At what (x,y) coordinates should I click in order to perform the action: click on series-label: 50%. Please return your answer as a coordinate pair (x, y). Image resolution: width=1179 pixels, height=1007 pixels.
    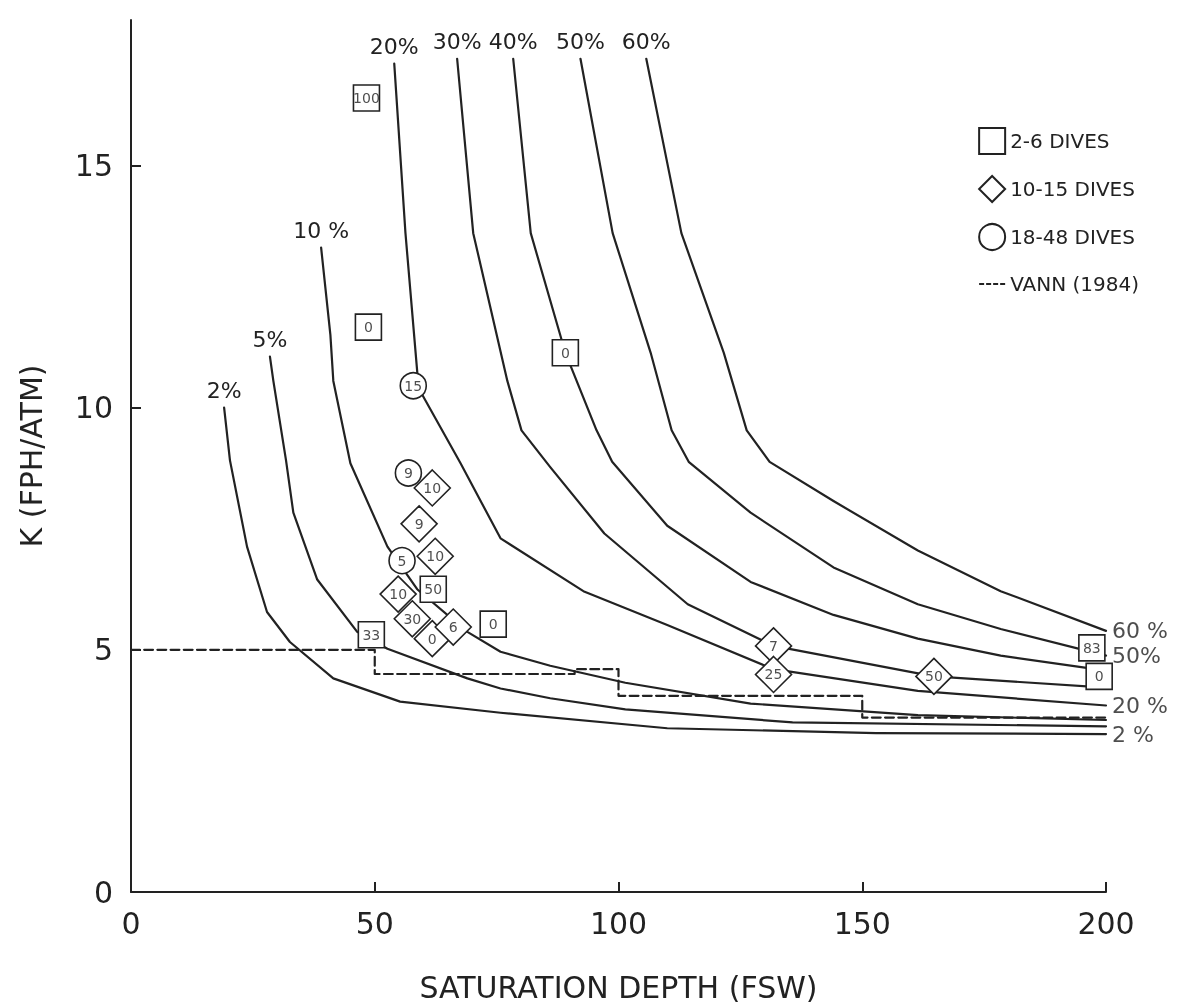
    Looking at the image, I should click on (580, 42).